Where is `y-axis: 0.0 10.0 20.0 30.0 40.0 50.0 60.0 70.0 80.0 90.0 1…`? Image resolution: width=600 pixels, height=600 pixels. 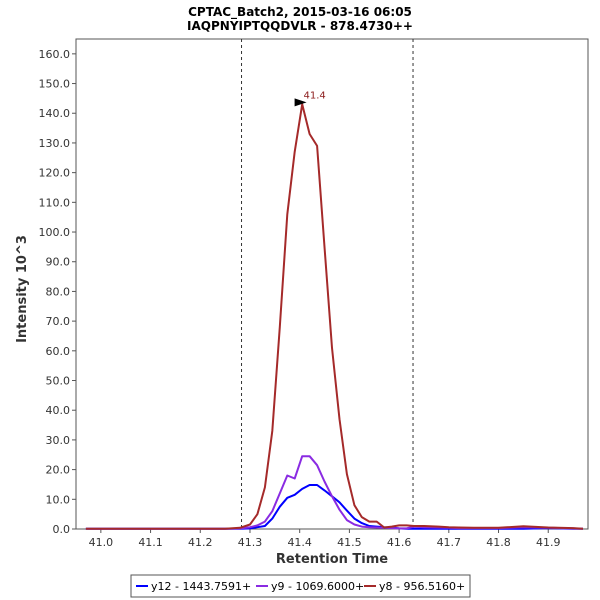
y-axis: 0.0 10.0 20.0 30.0 40.0 50.0 60.0 70.0 80.0 90.0 1… is located at coordinates (57, 292).